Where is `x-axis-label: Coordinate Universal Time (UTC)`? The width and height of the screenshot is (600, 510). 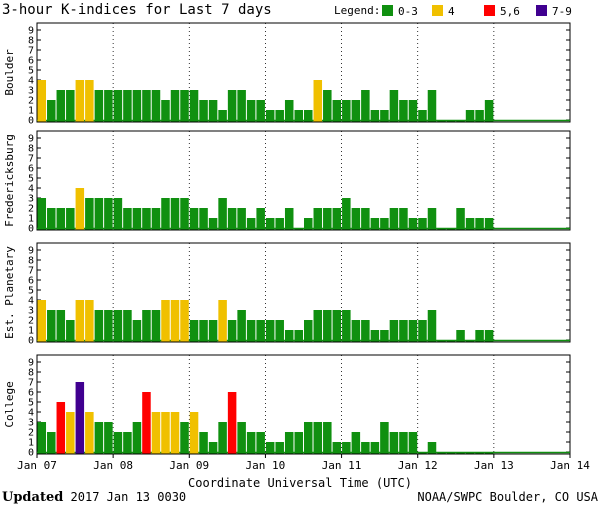
x-axis-label: Coordinate Universal Time (UTC) is located at coordinates (300, 483).